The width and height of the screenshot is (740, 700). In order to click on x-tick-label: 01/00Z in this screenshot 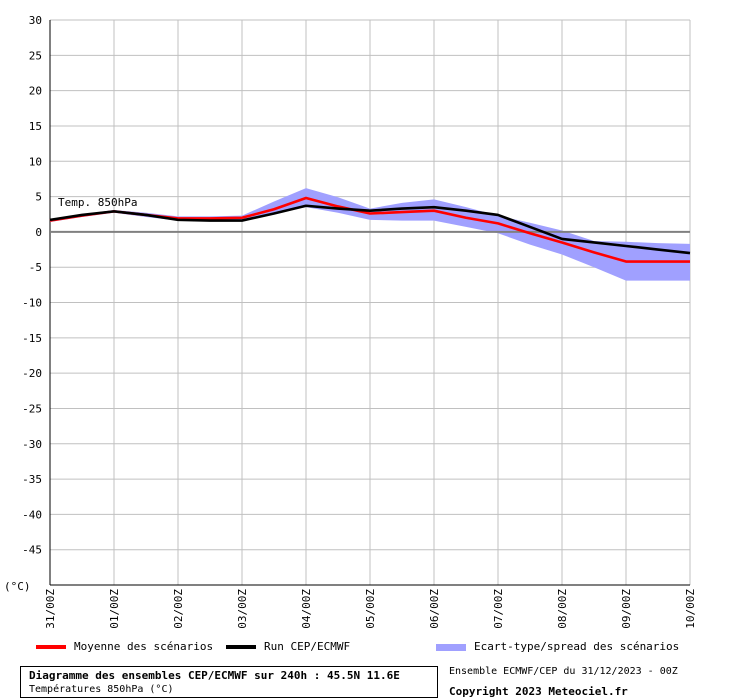, I will do `click(114, 609)`.